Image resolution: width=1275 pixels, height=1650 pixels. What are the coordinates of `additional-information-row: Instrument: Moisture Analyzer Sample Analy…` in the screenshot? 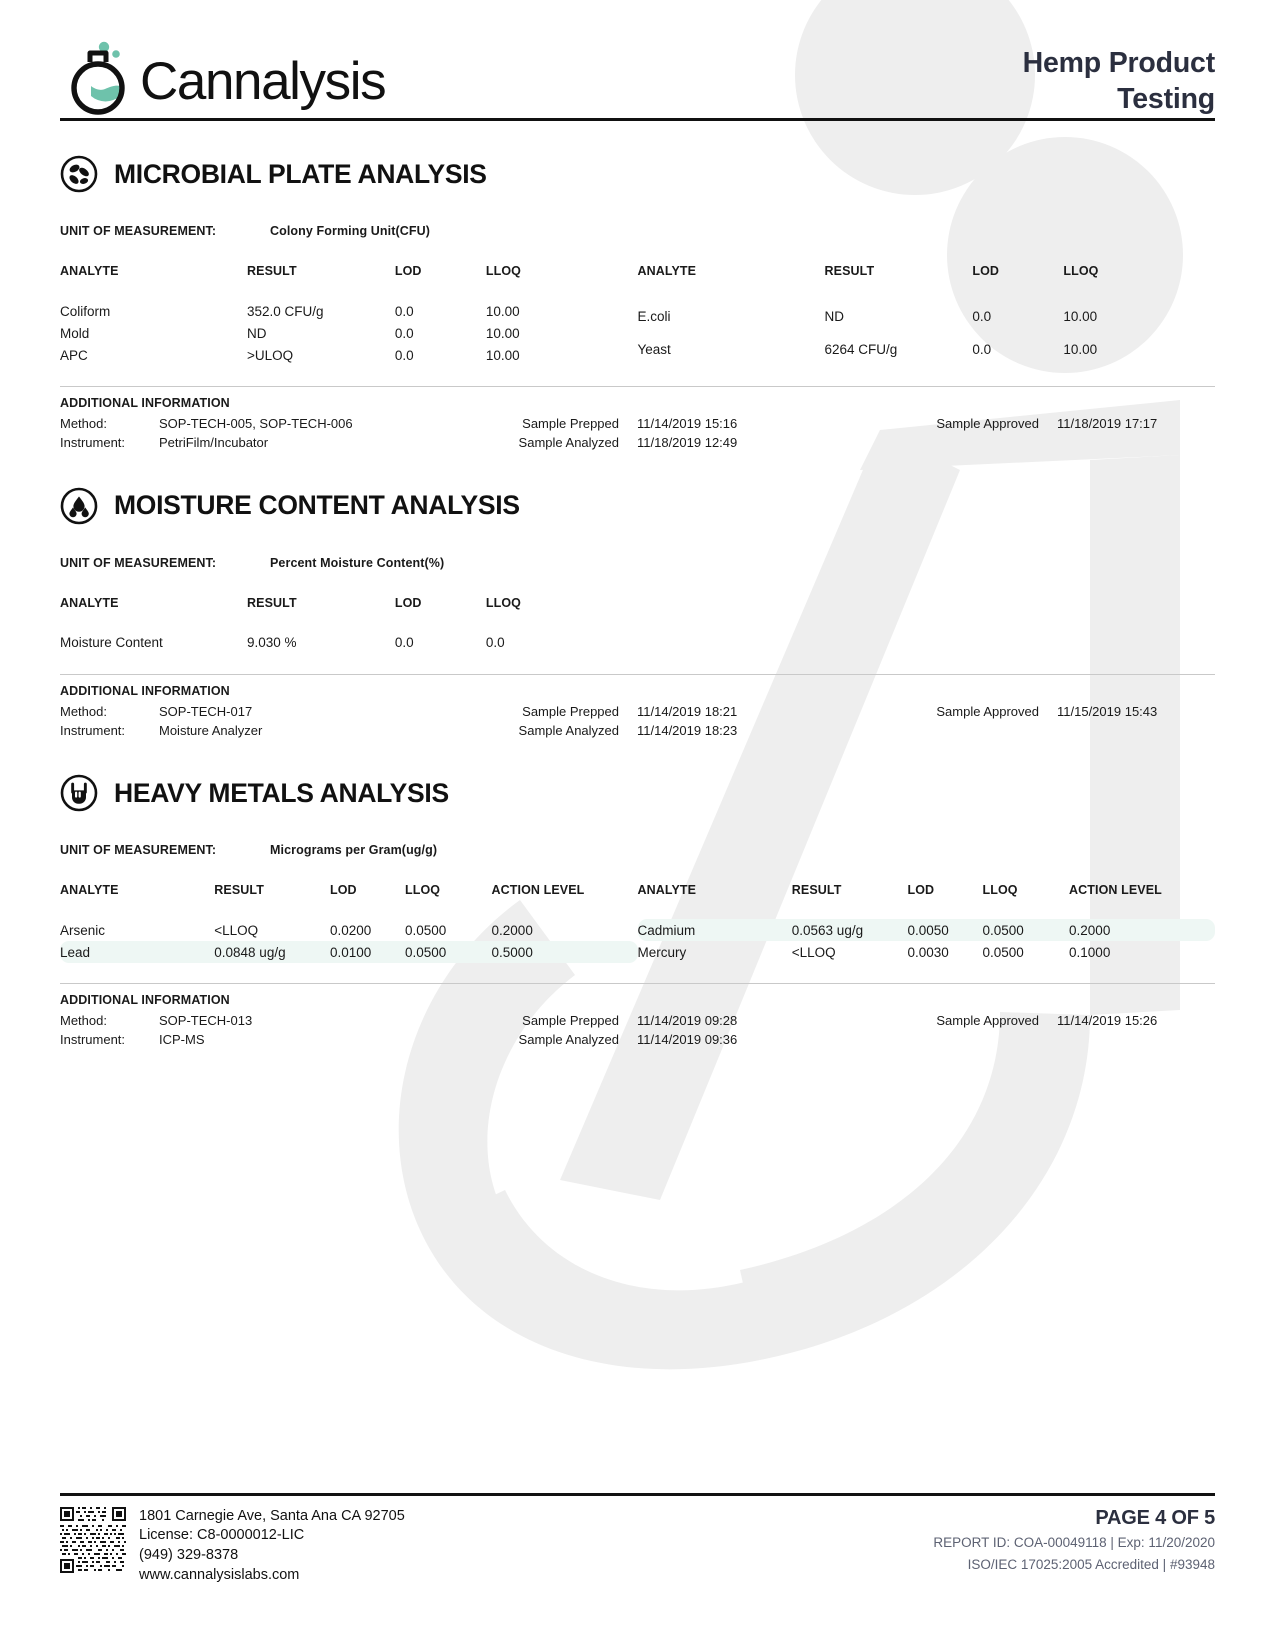 It's located at (637, 731).